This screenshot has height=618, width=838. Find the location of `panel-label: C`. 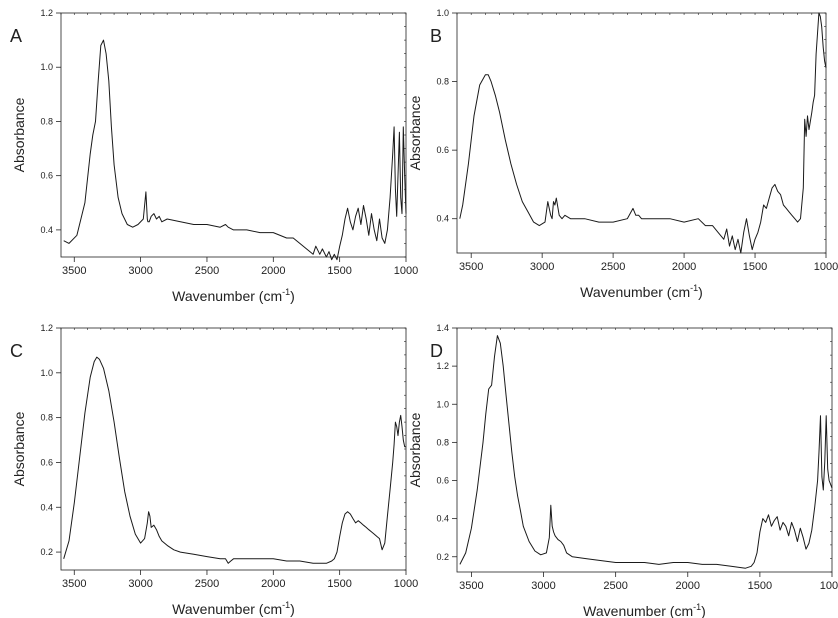

panel-label: C is located at coordinates (16, 351).